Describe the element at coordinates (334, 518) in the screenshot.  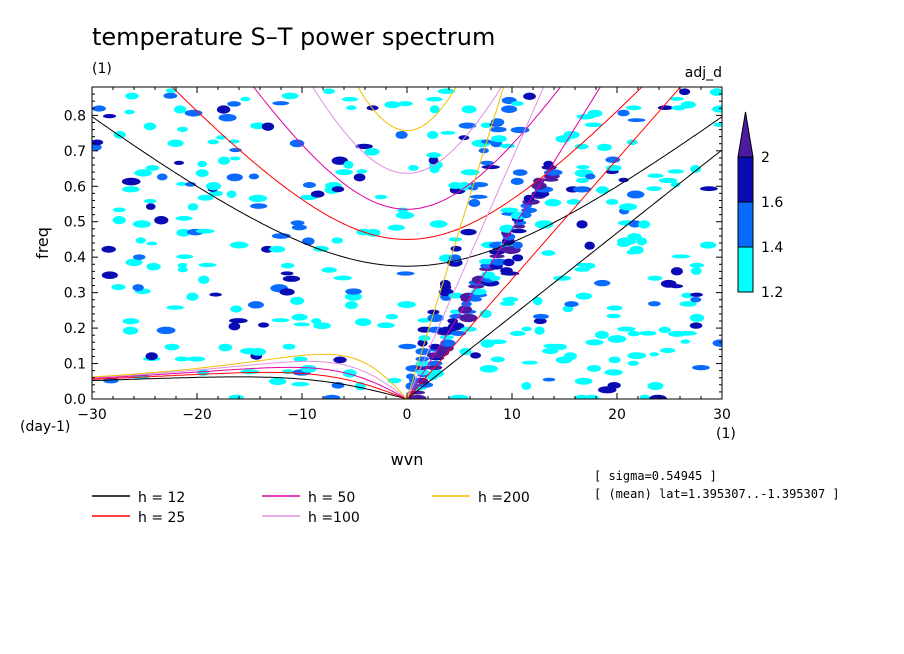
I see `legend-label: h =100` at that location.